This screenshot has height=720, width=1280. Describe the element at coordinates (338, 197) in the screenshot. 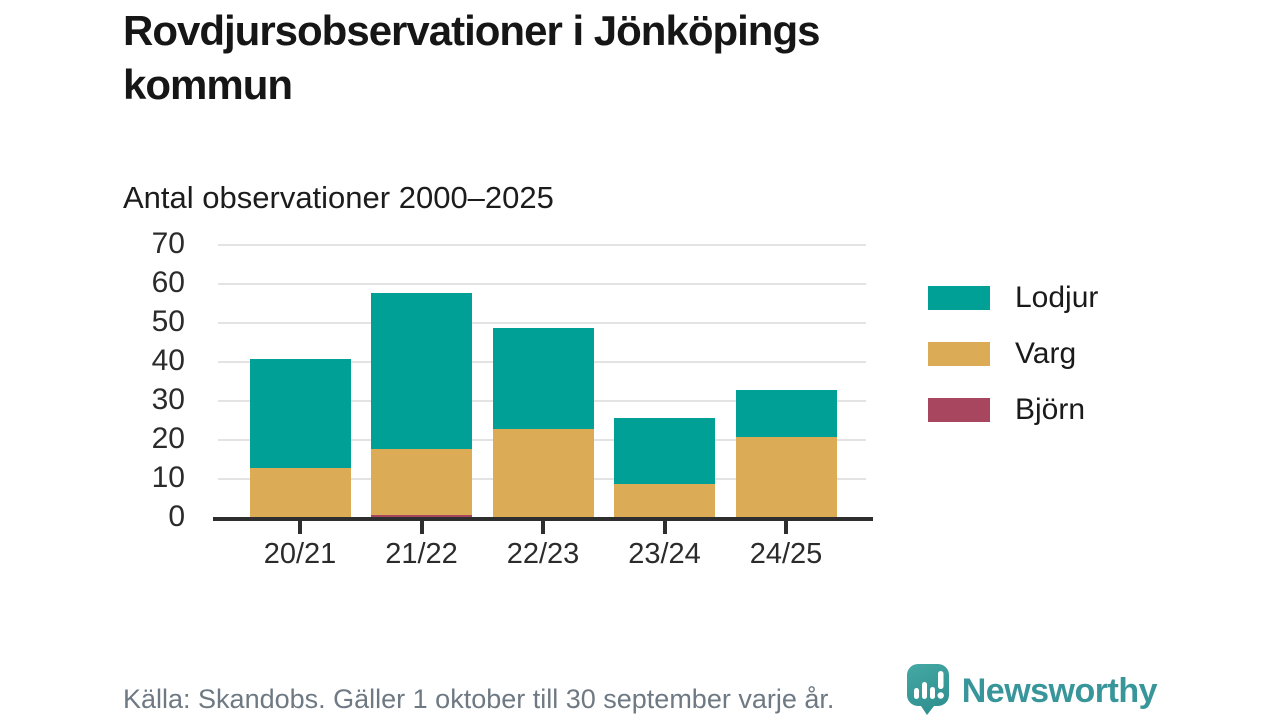

I see `chart-subtitle: Antal observationer 2000–2025` at that location.